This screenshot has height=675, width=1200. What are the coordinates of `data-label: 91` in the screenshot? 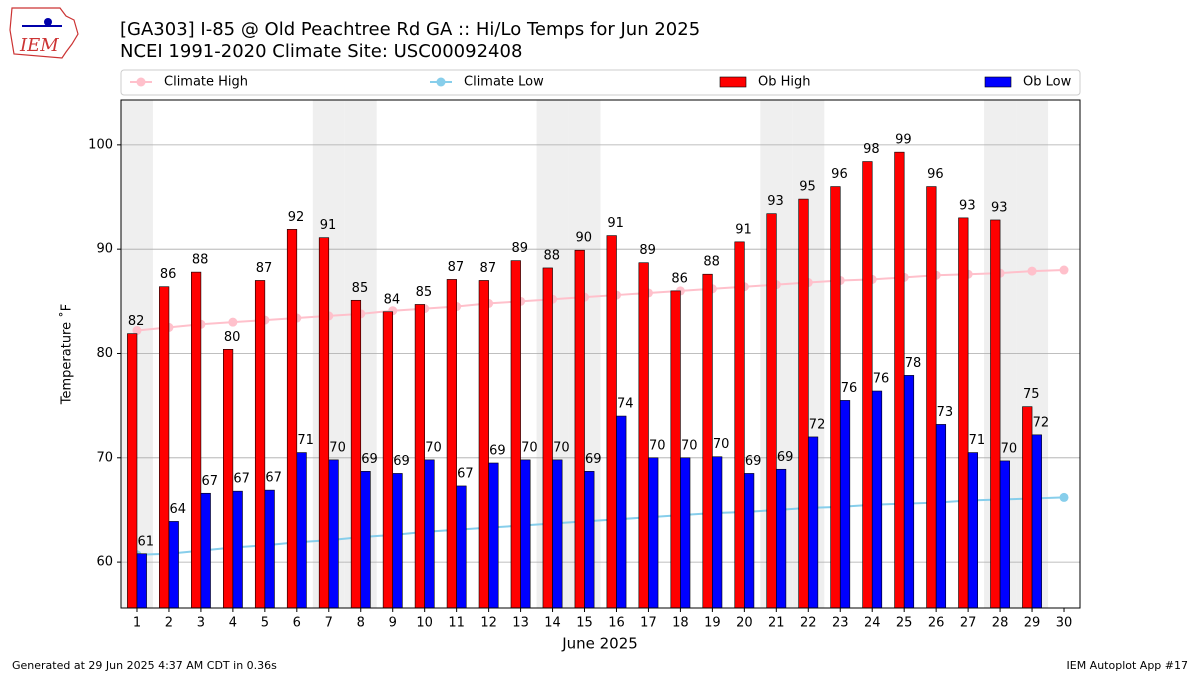 It's located at (615, 223).